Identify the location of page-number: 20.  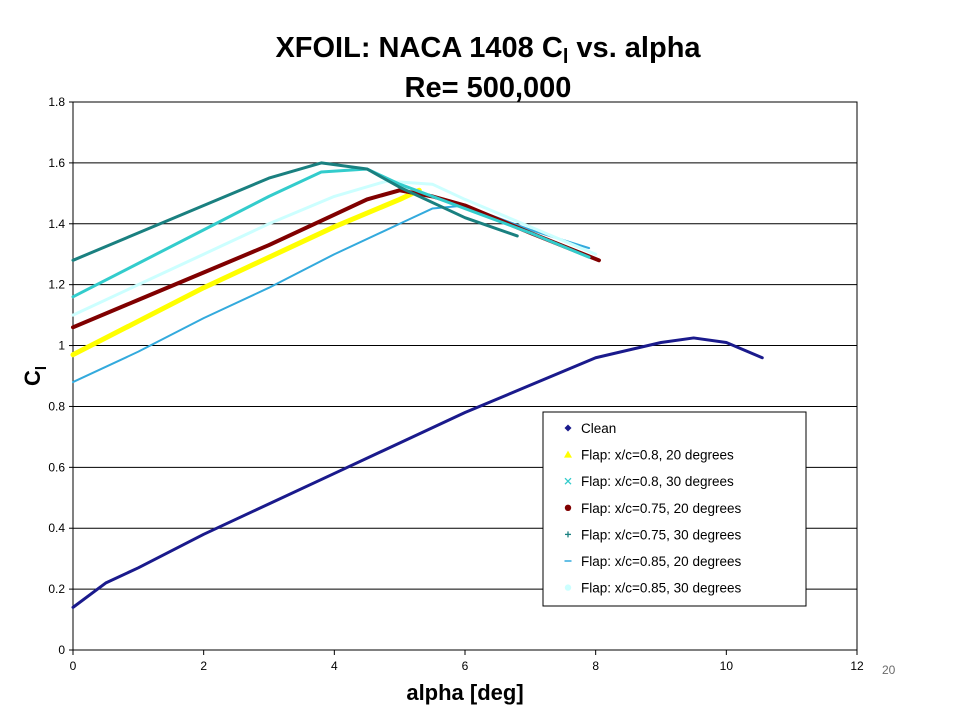
(889, 670).